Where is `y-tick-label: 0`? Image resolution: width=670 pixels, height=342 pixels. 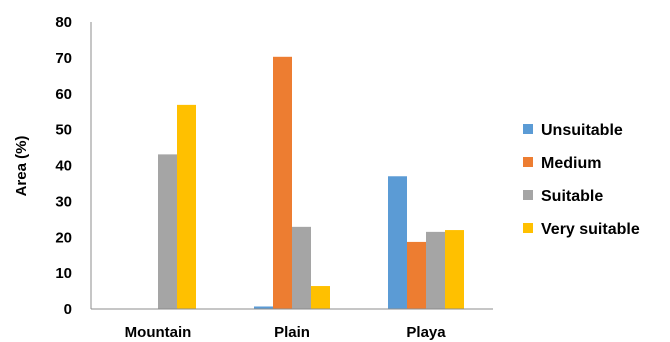
y-tick-label: 0 is located at coordinates (68, 309).